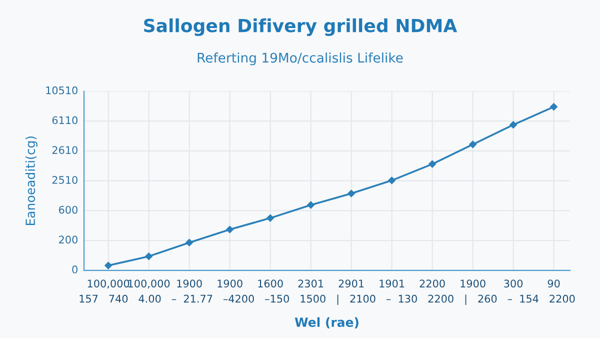  What do you see at coordinates (311, 284) in the screenshot?
I see `x-tick-label: 2301` at bounding box center [311, 284].